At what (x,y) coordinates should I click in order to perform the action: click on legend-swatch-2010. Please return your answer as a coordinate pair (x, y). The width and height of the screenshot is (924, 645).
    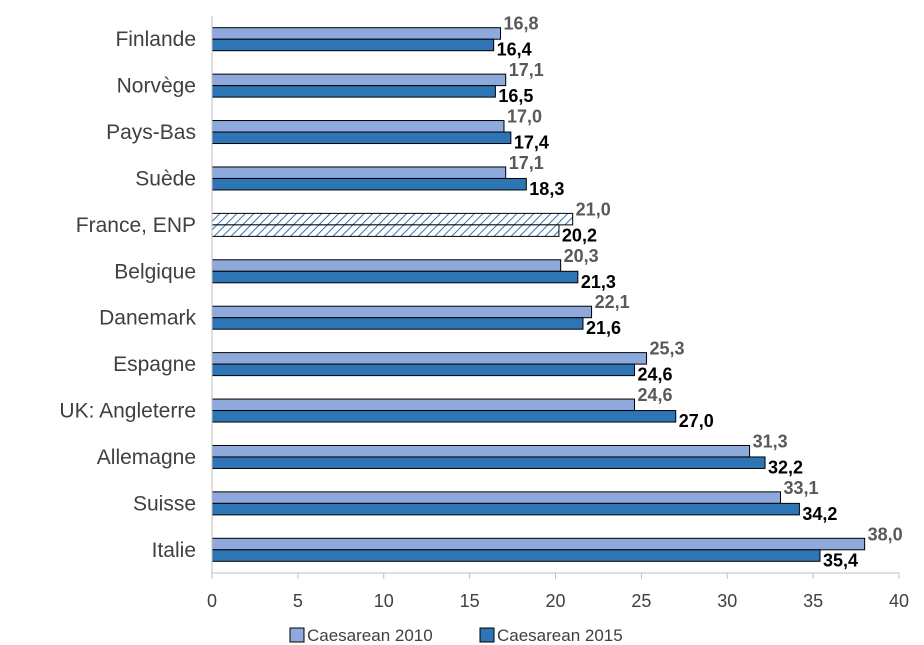
    Looking at the image, I should click on (297, 635).